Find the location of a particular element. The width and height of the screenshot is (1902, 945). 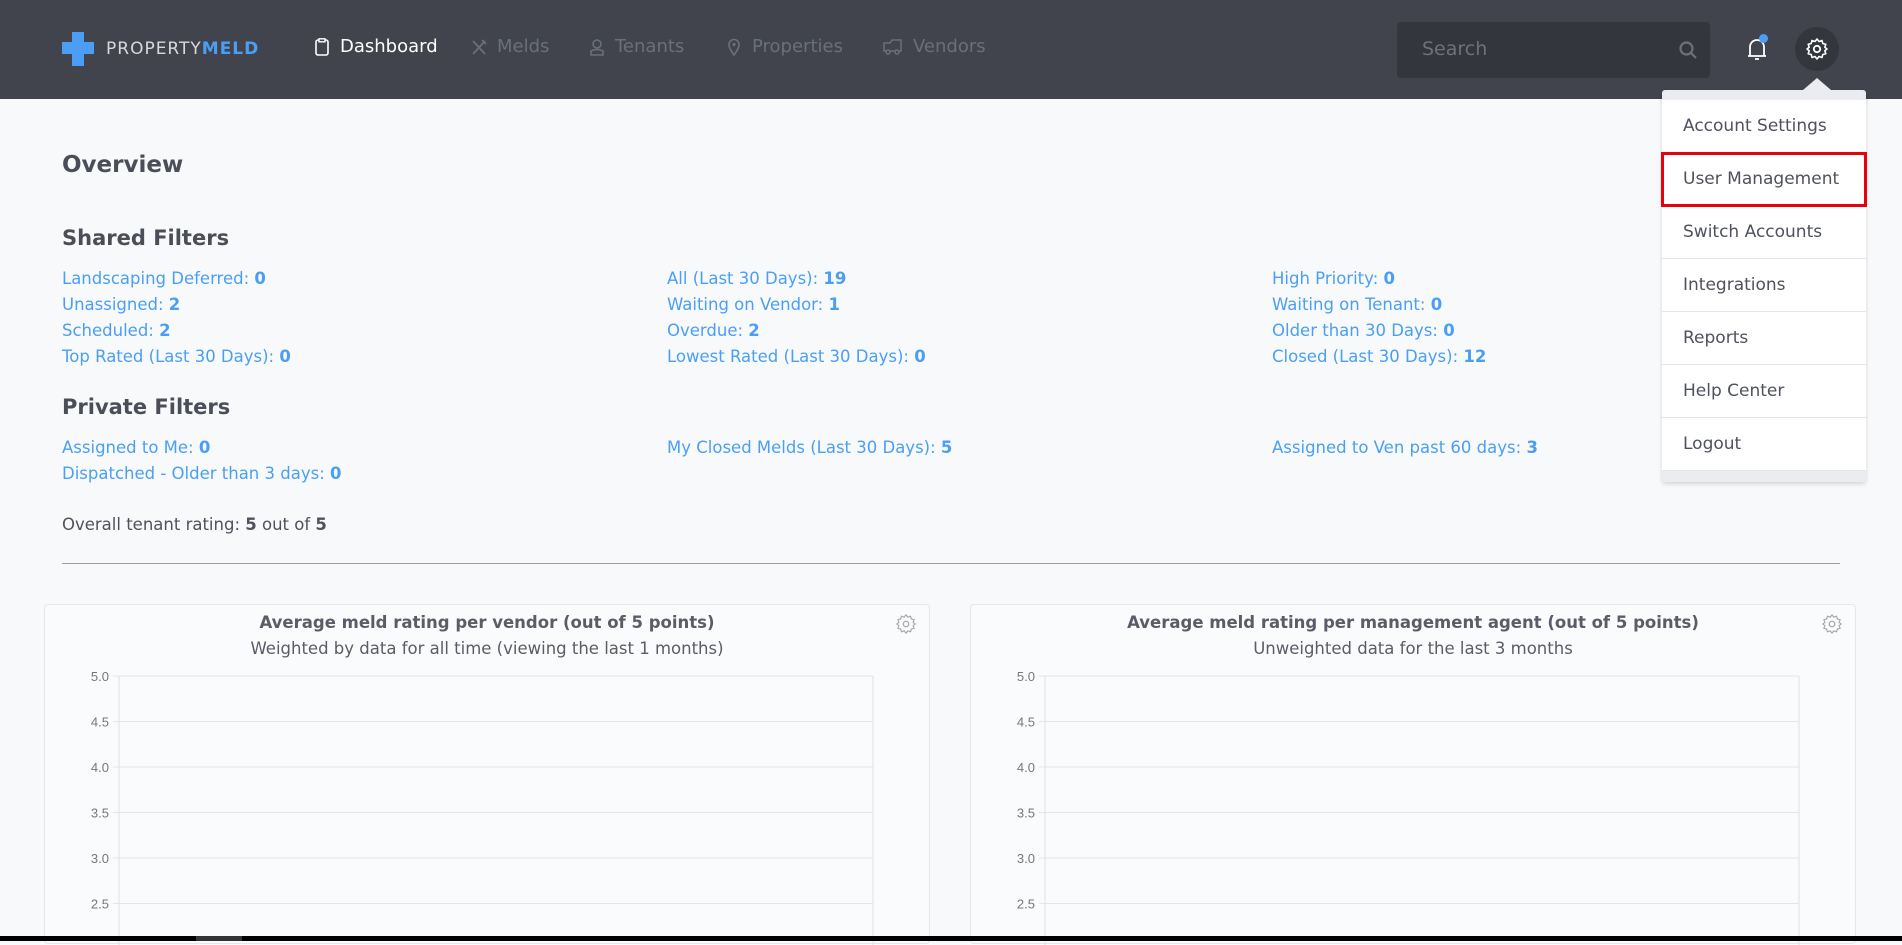

filter-label: Landscaping Deferred: is located at coordinates (156, 278).